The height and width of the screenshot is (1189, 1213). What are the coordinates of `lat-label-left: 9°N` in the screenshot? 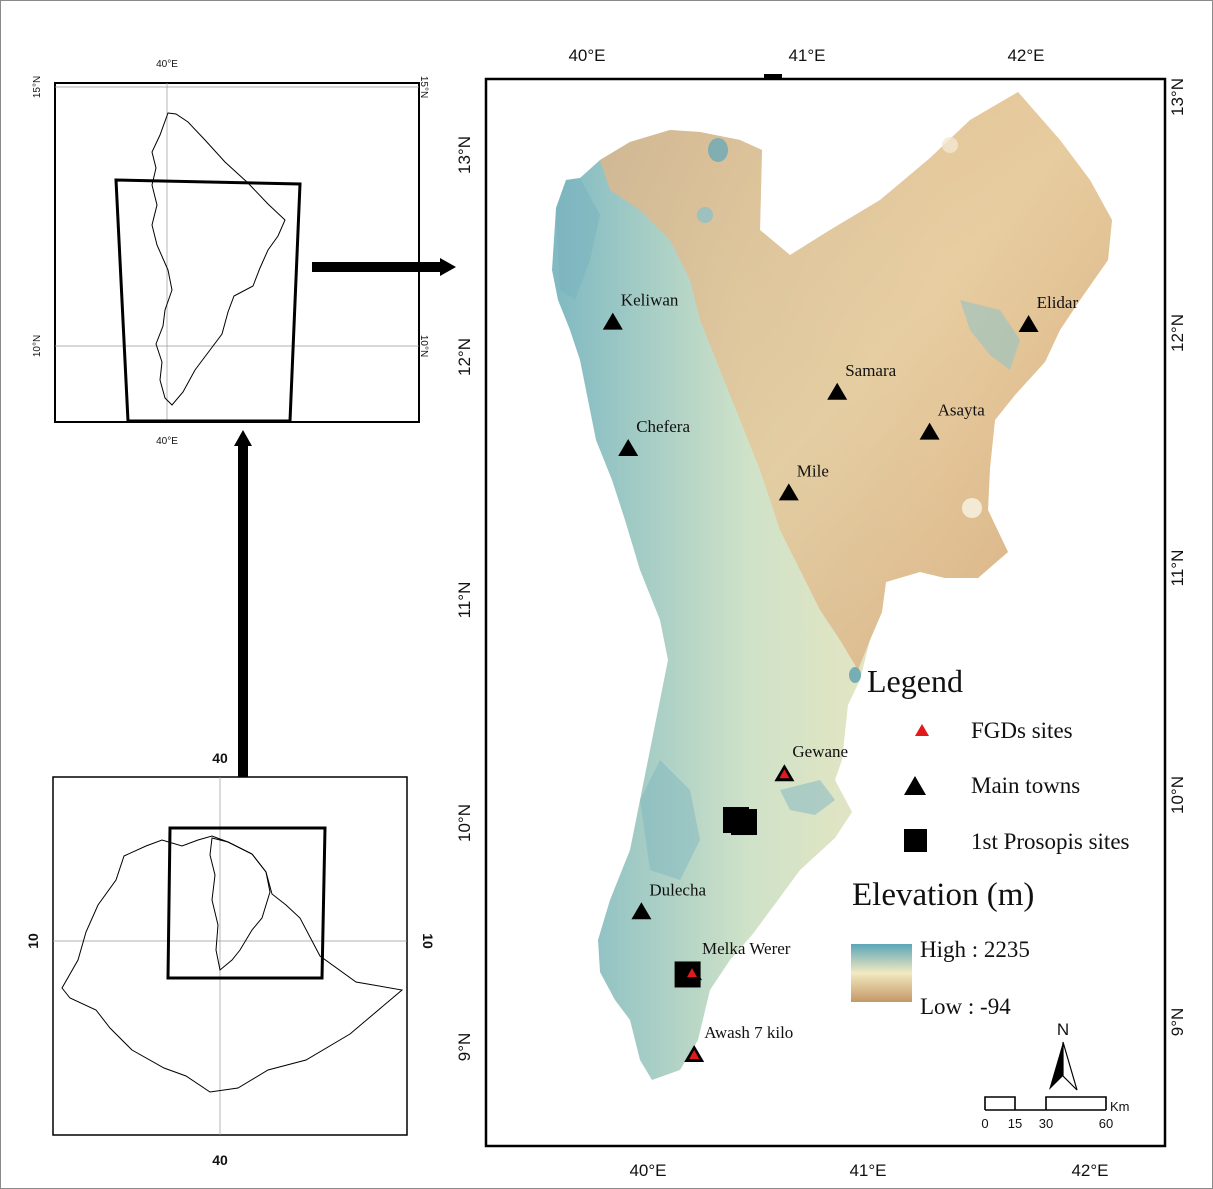 It's located at (464, 1047).